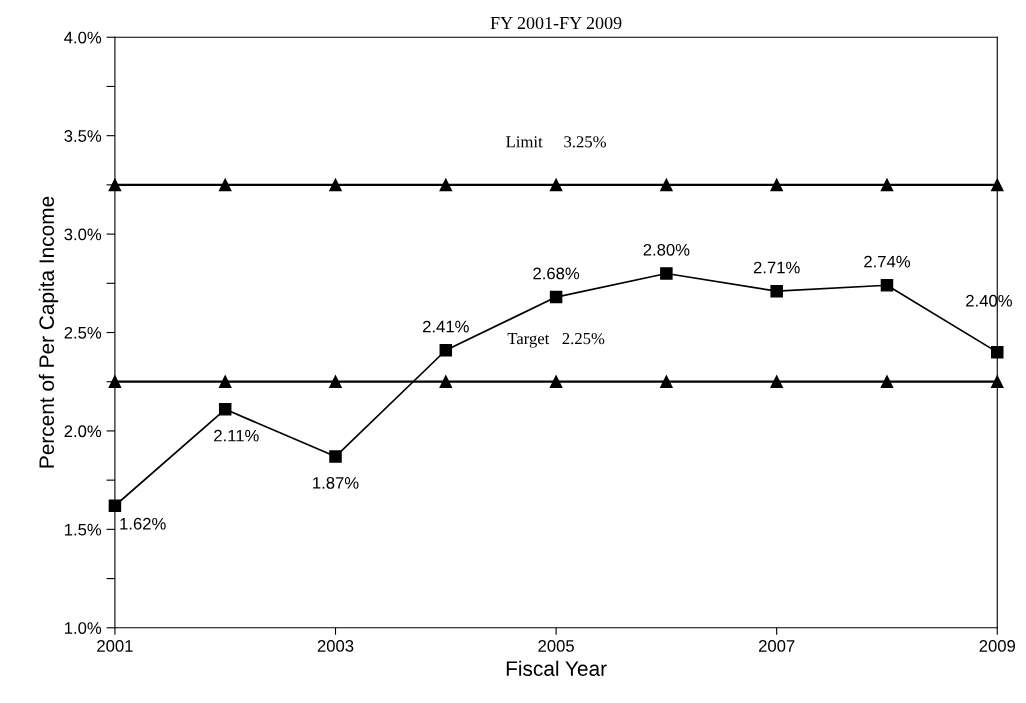 The height and width of the screenshot is (703, 1026). Describe the element at coordinates (887, 261) in the screenshot. I see `data-label: 2.74%` at that location.